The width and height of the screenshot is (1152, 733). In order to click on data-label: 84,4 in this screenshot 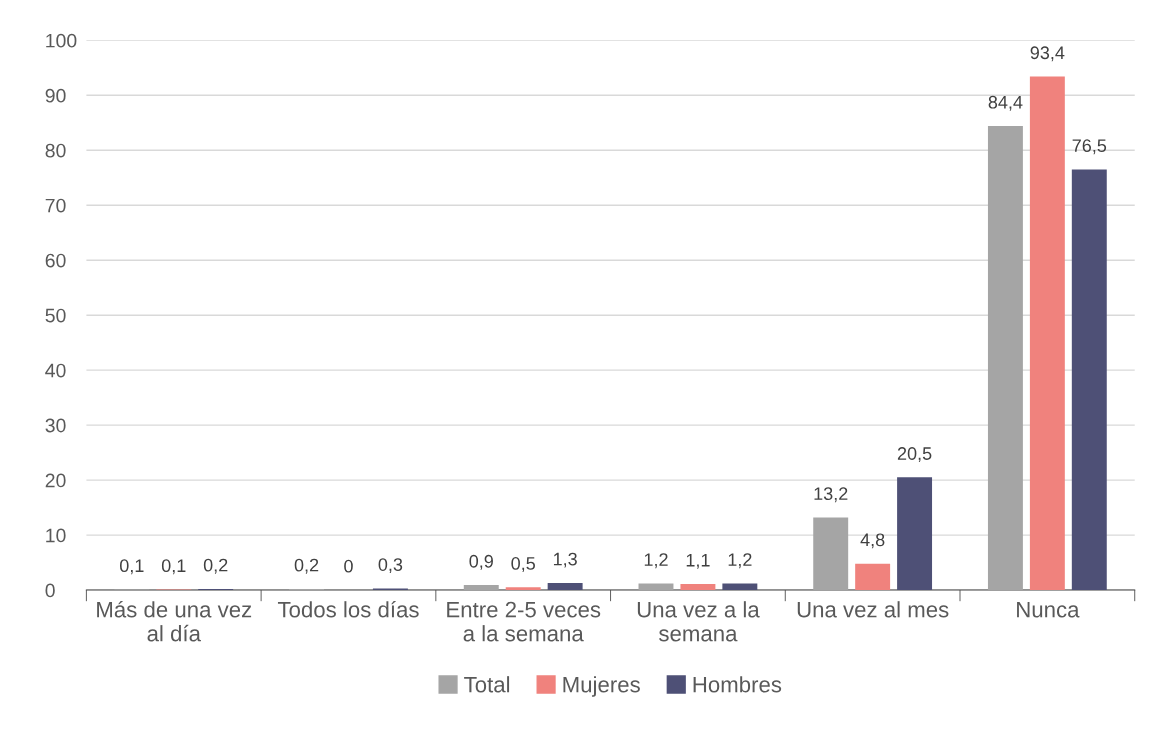, I will do `click(1005, 103)`.